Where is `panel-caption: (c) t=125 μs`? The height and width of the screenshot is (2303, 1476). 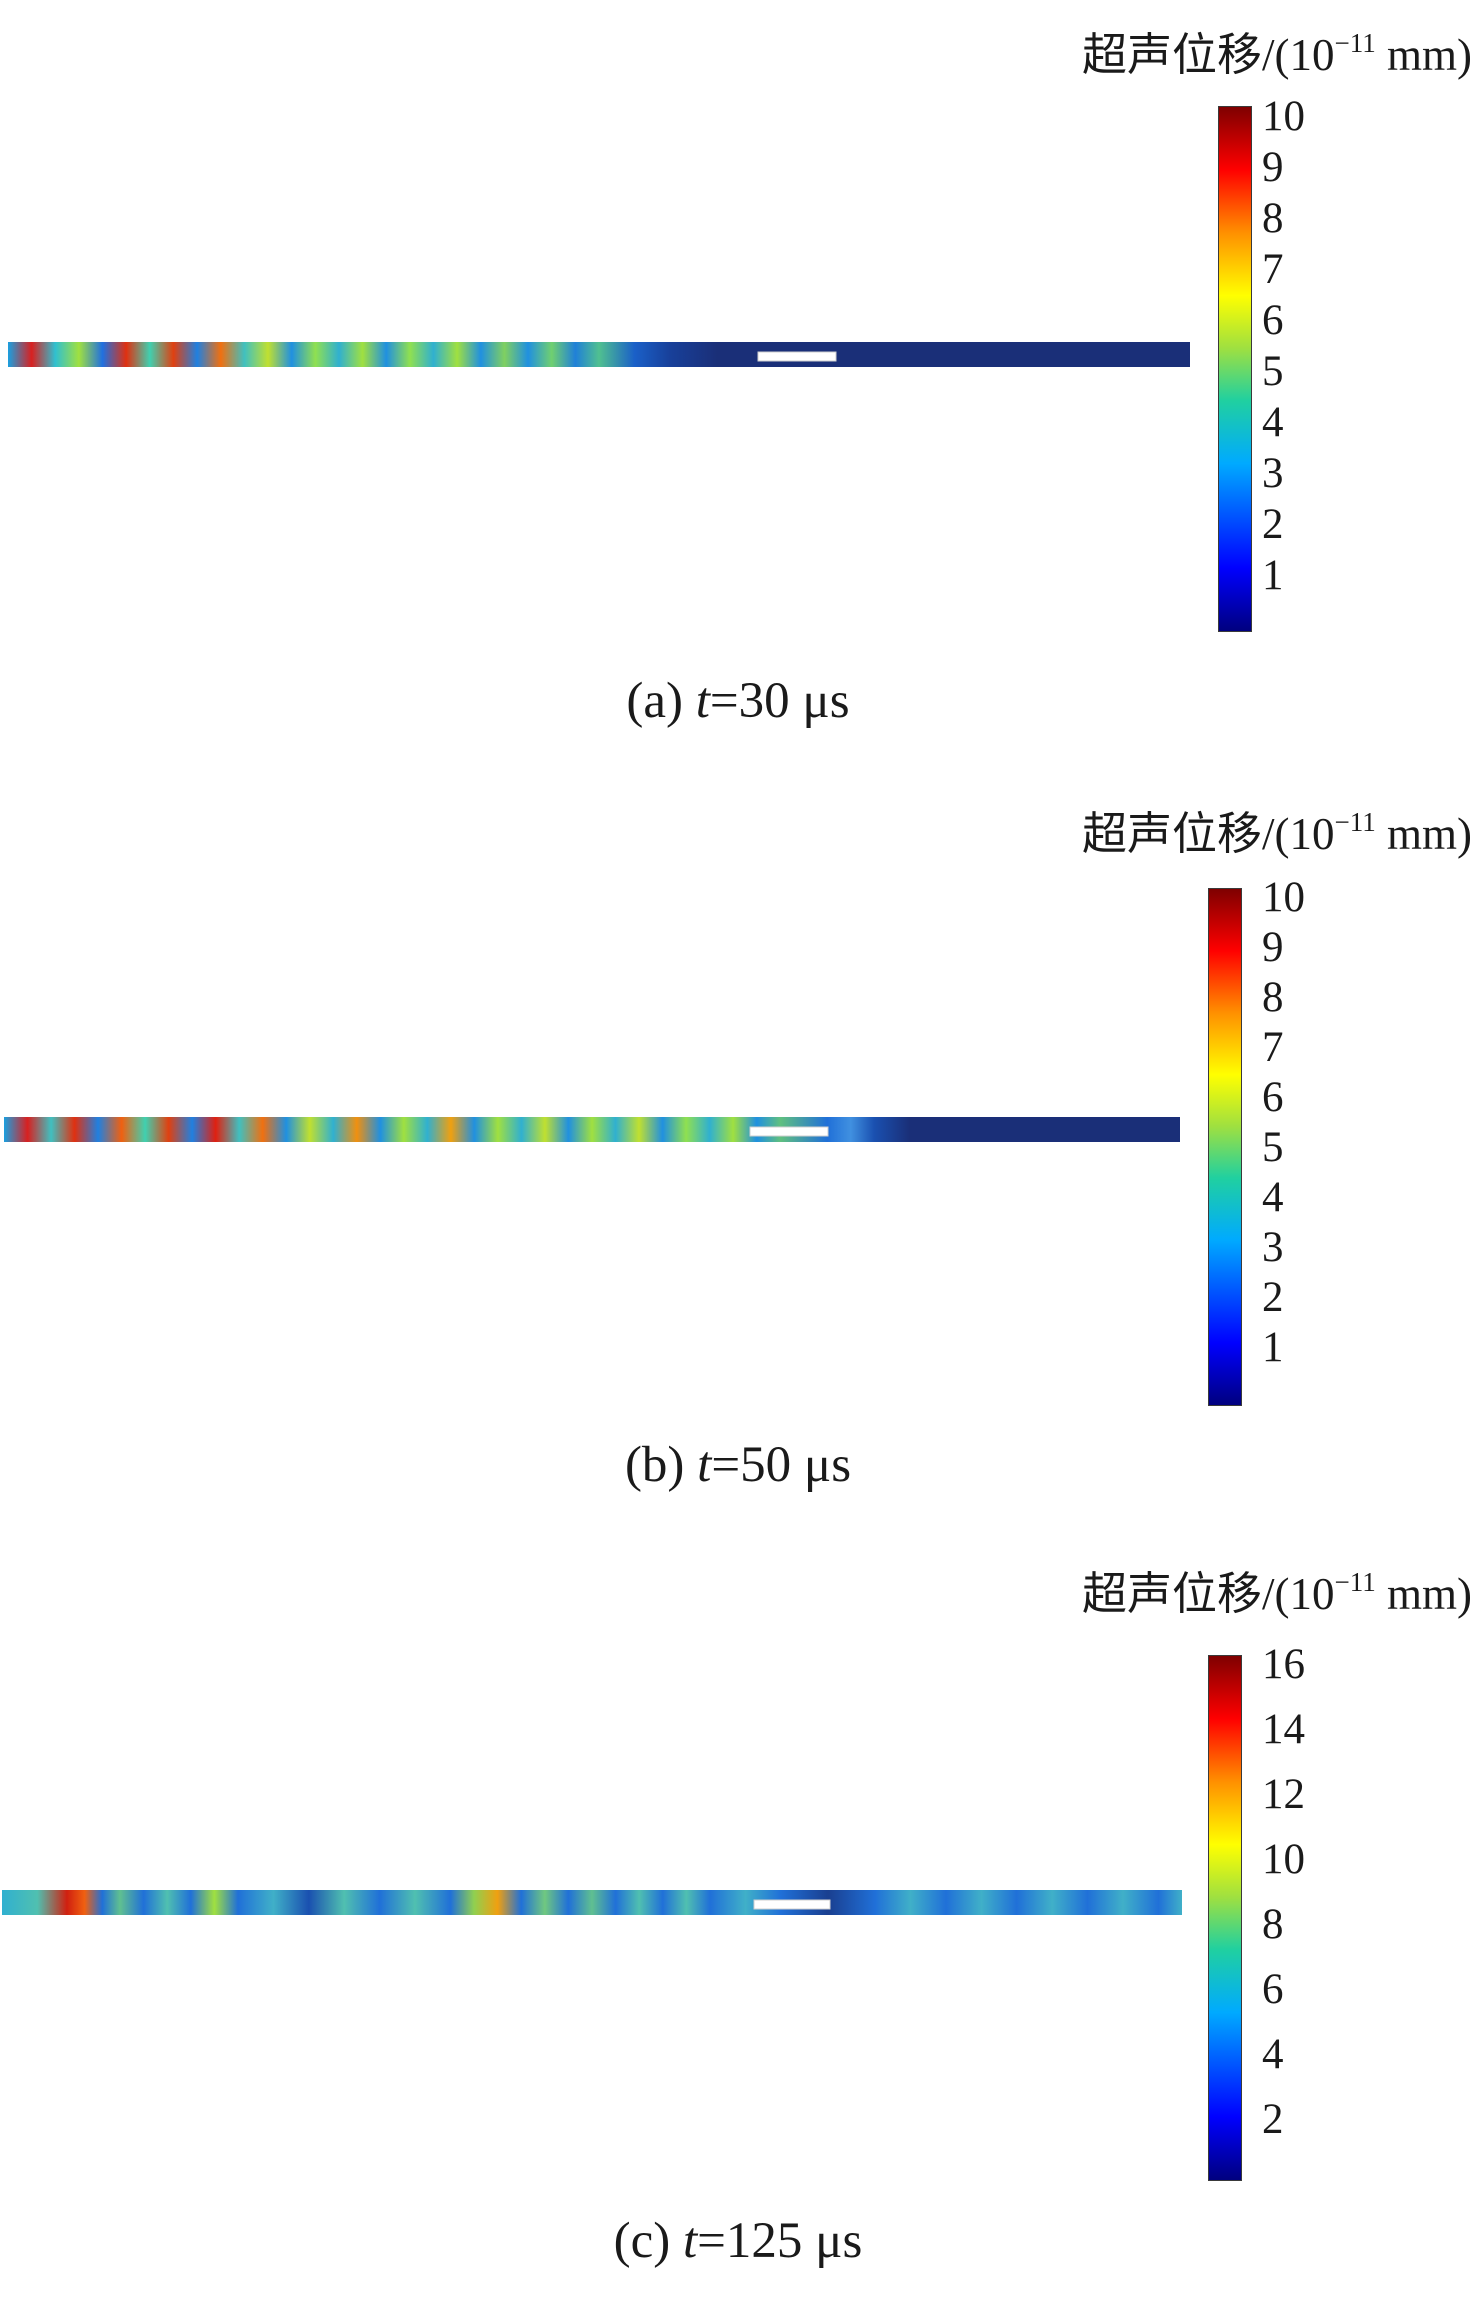
panel-caption: (c) t=125 μs is located at coordinates (738, 2241).